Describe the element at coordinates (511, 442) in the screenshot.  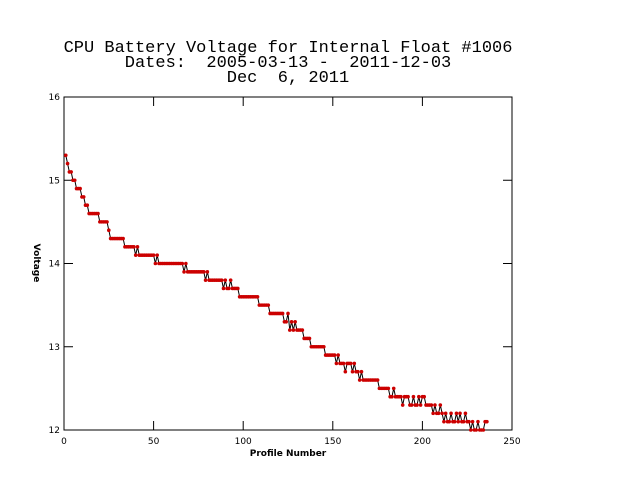
I see `x-tick-label: 250` at that location.